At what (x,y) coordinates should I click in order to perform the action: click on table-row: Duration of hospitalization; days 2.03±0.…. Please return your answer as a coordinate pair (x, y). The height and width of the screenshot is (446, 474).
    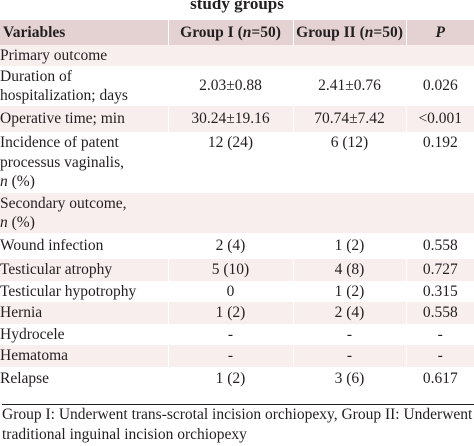
    Looking at the image, I should click on (237, 86).